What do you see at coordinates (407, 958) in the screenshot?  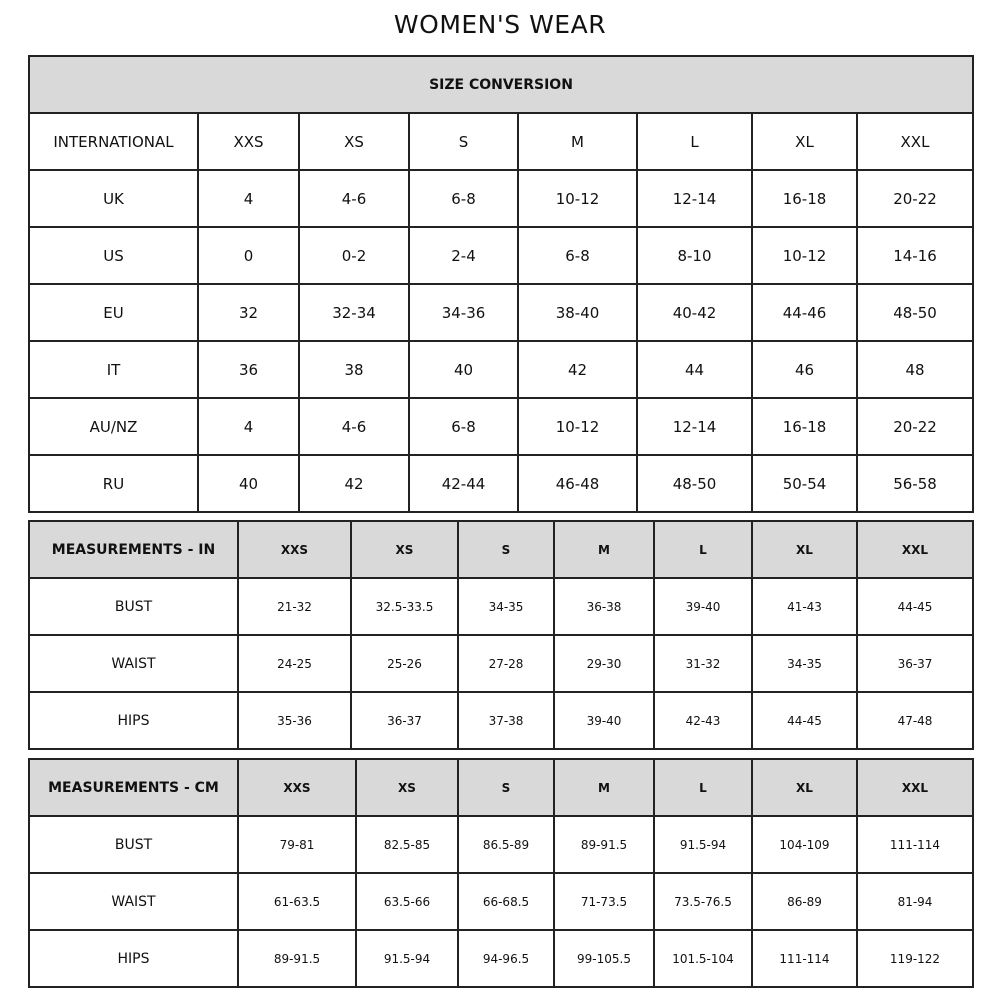 I see `table-cell: 91.5-94` at bounding box center [407, 958].